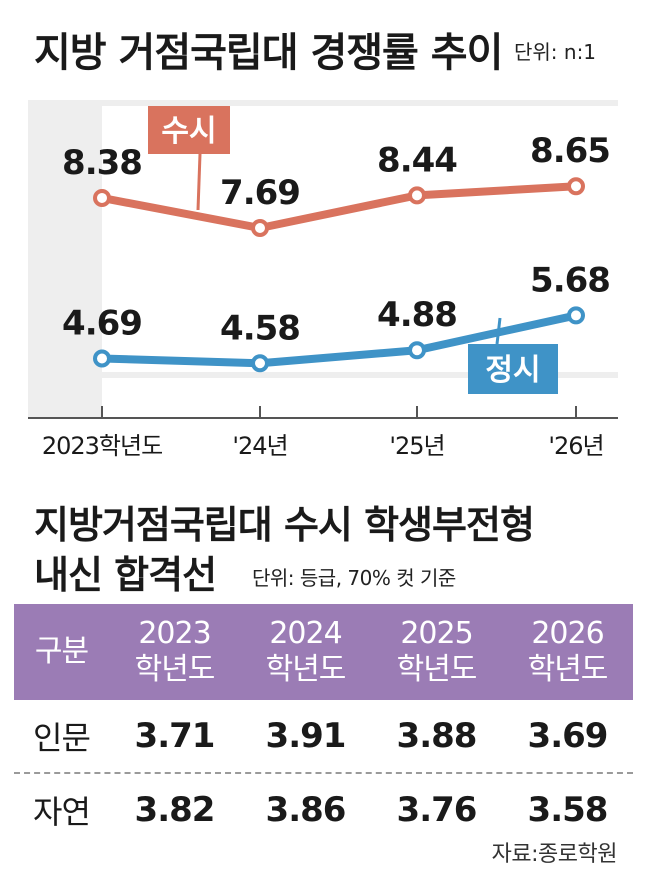 Image resolution: width=647 pixels, height=883 pixels. I want to click on table-title-line1: 지방거점국립대 수시 학생부전형, so click(284, 525).